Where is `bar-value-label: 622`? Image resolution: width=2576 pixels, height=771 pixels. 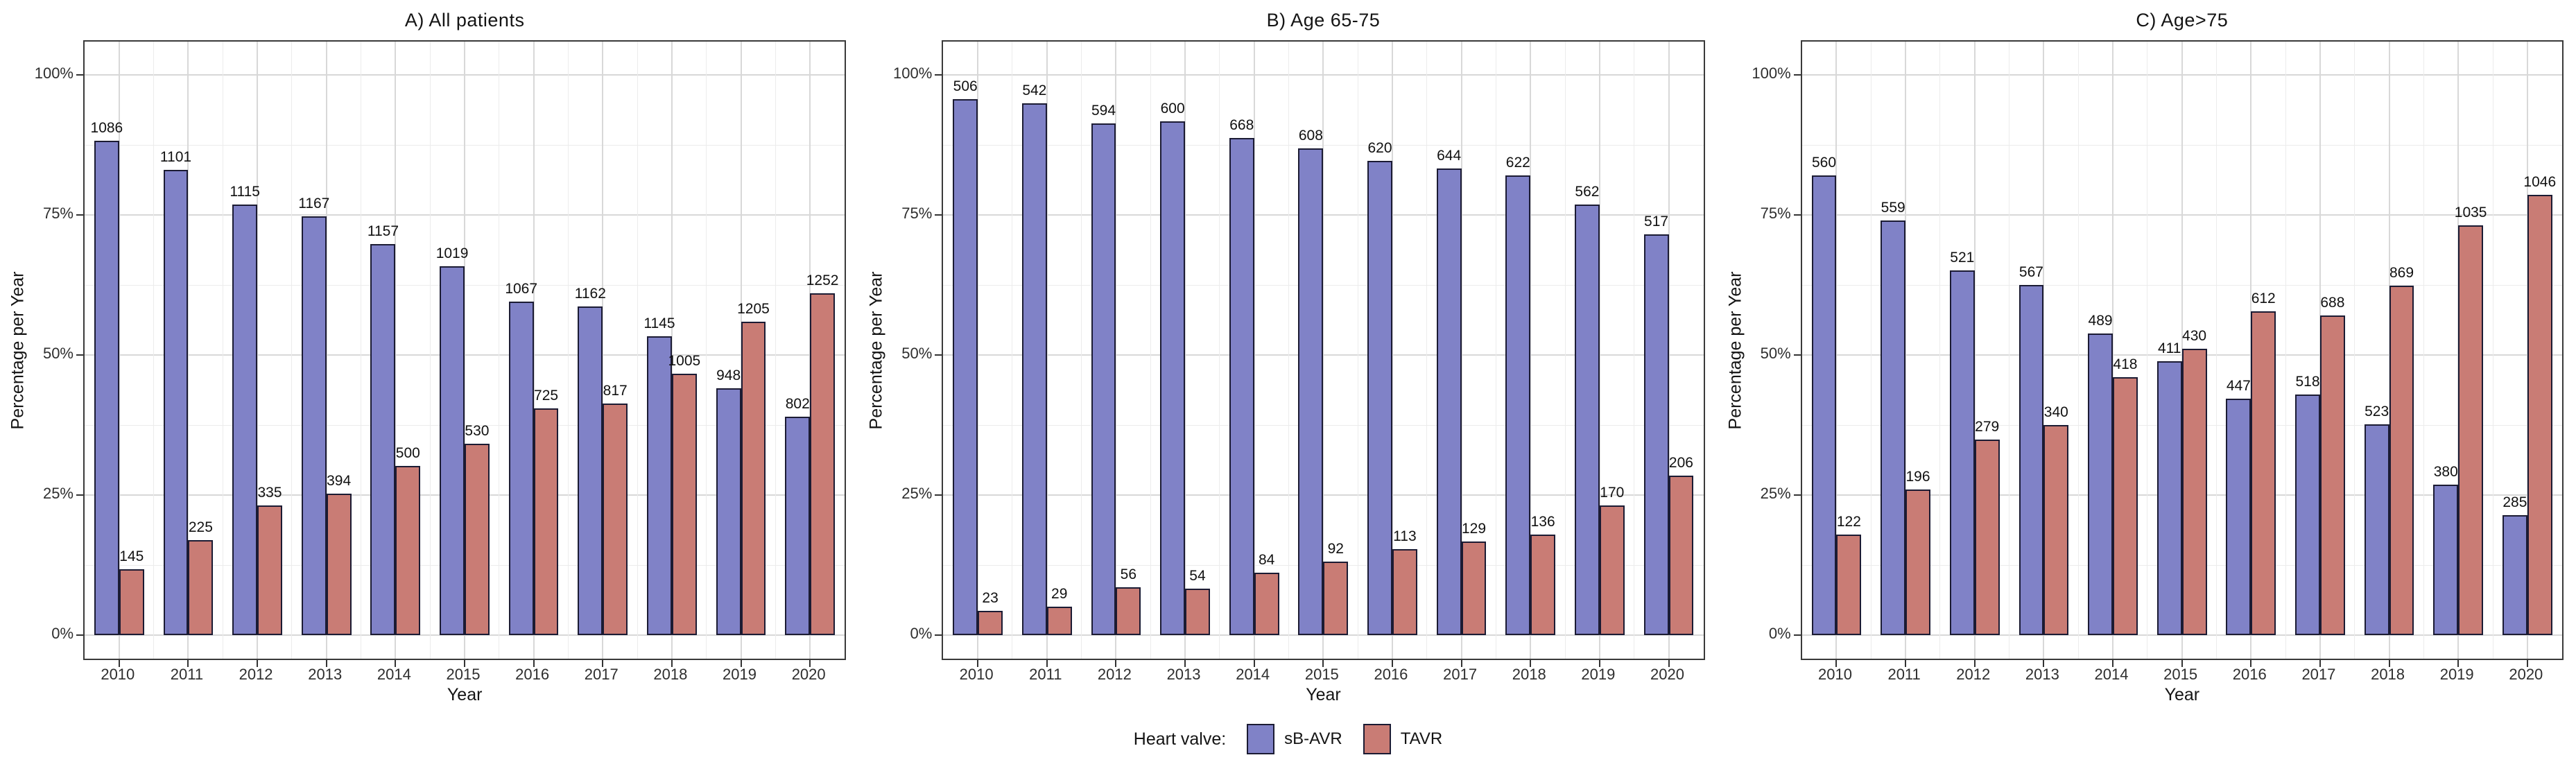 bar-value-label: 622 is located at coordinates (1517, 162).